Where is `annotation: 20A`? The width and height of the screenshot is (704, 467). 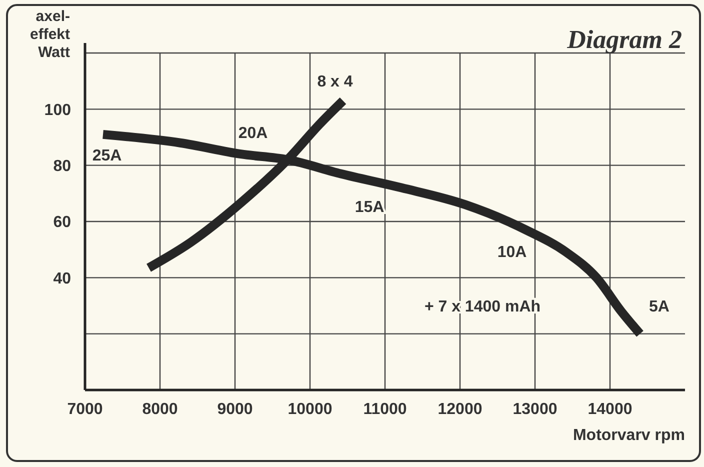 annotation: 20A is located at coordinates (253, 133).